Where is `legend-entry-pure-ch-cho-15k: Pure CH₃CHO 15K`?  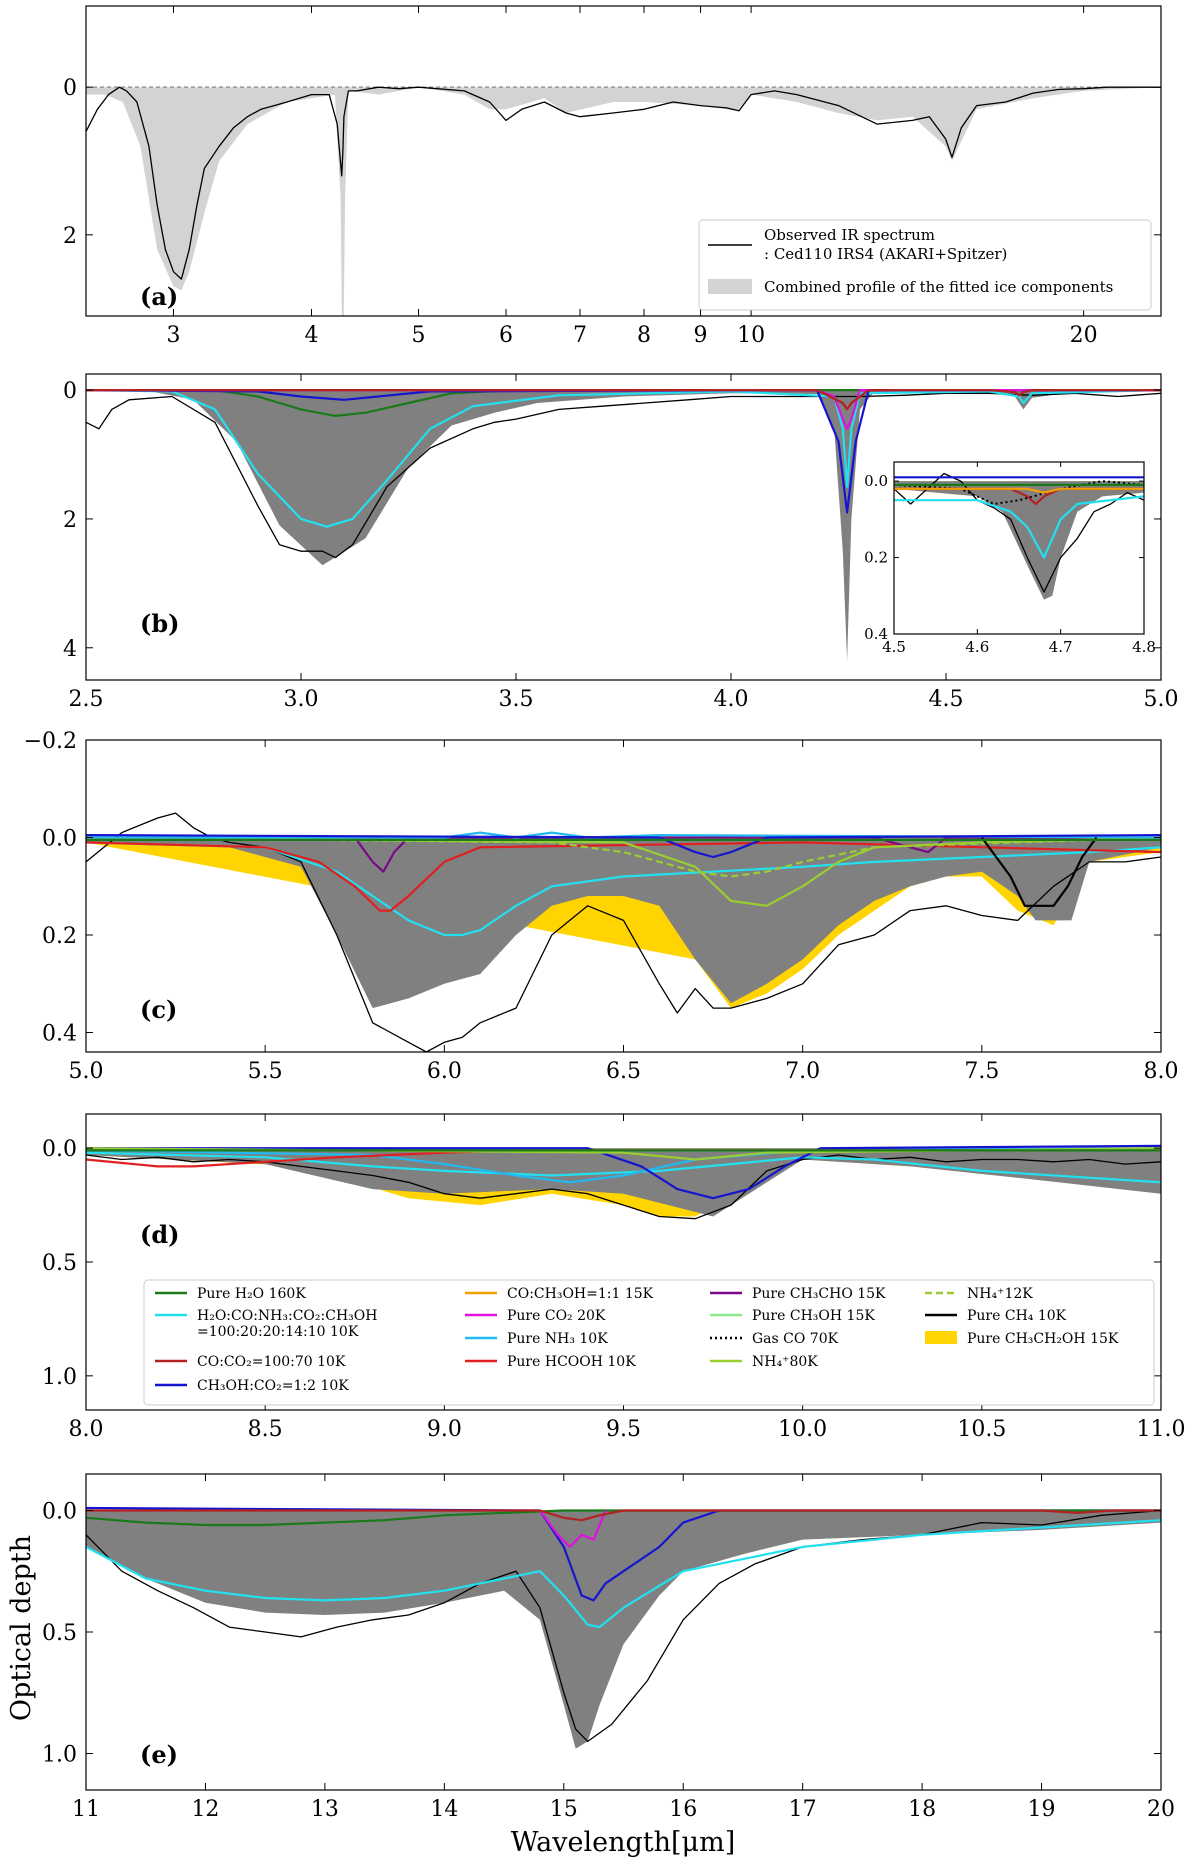 legend-entry-pure-ch-cho-15k: Pure CH₃CHO 15K is located at coordinates (798, 1294).